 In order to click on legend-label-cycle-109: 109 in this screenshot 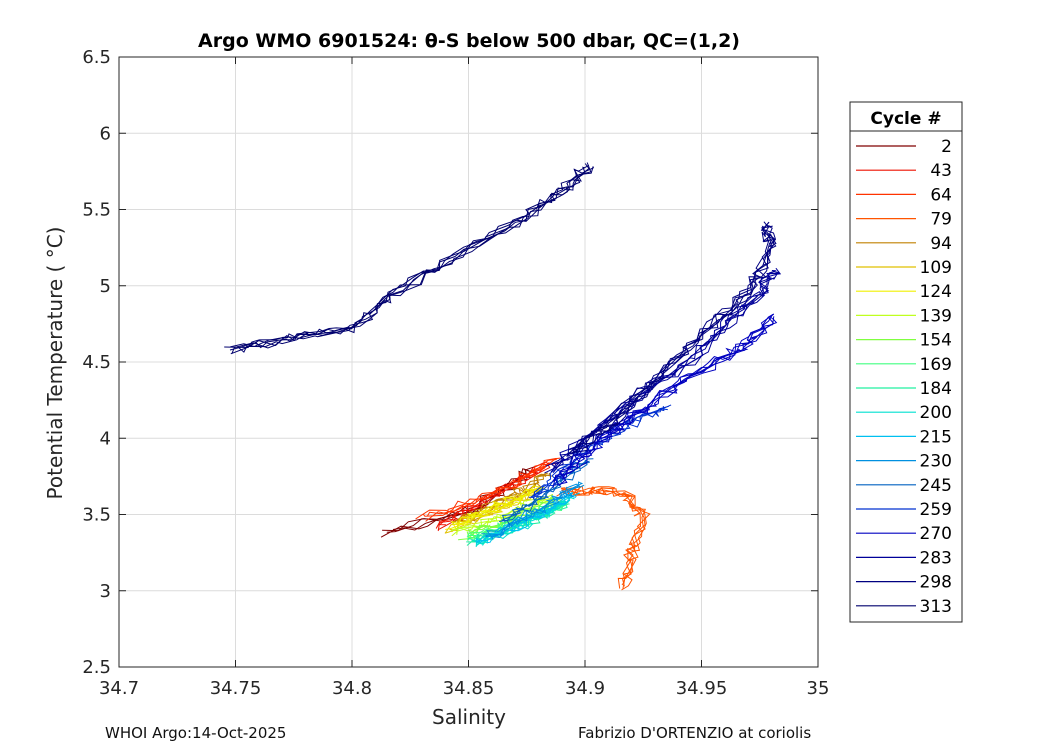, I will do `click(936, 268)`.